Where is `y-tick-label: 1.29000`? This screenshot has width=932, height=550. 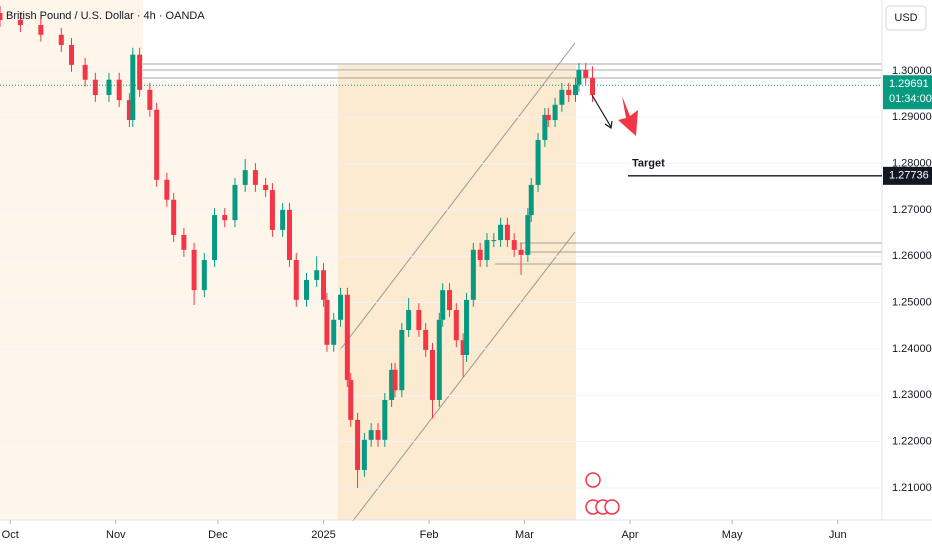 y-tick-label: 1.29000 is located at coordinates (912, 117).